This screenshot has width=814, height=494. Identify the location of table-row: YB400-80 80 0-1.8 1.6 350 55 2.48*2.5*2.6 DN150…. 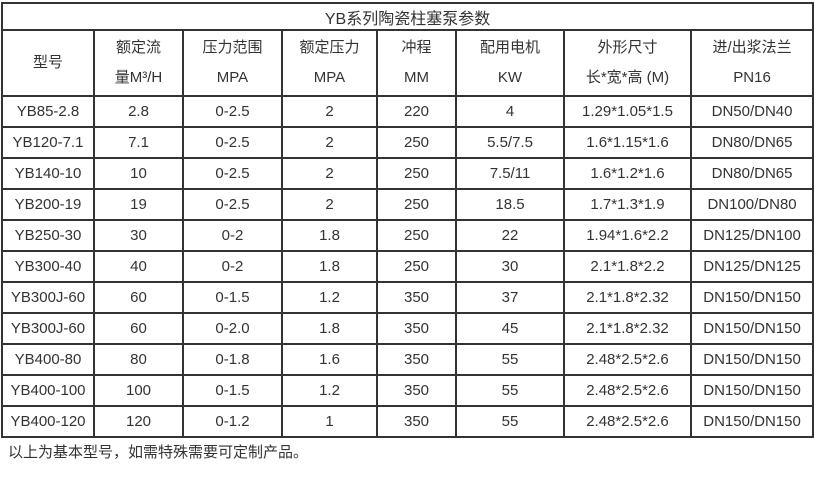
(407, 359).